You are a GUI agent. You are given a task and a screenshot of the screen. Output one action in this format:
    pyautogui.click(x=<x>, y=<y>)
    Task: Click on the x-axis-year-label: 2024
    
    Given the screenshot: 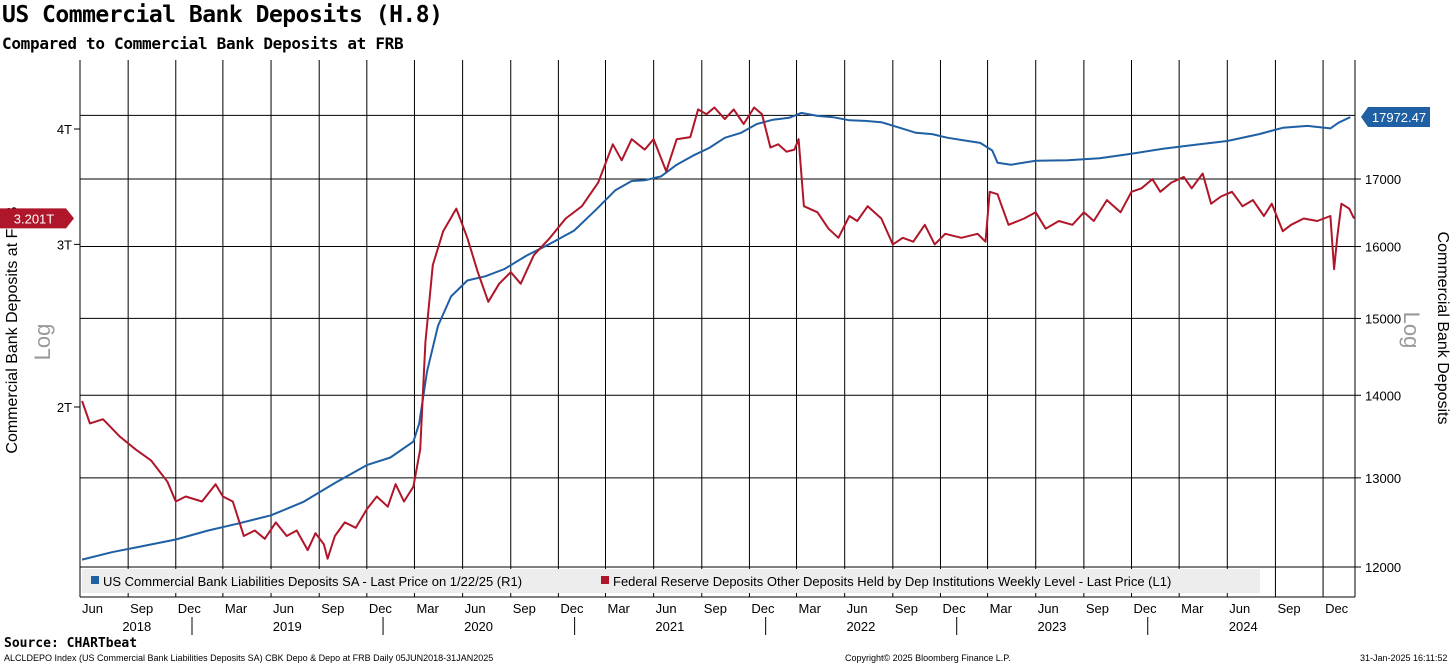 What is the action you would take?
    pyautogui.click(x=1243, y=626)
    